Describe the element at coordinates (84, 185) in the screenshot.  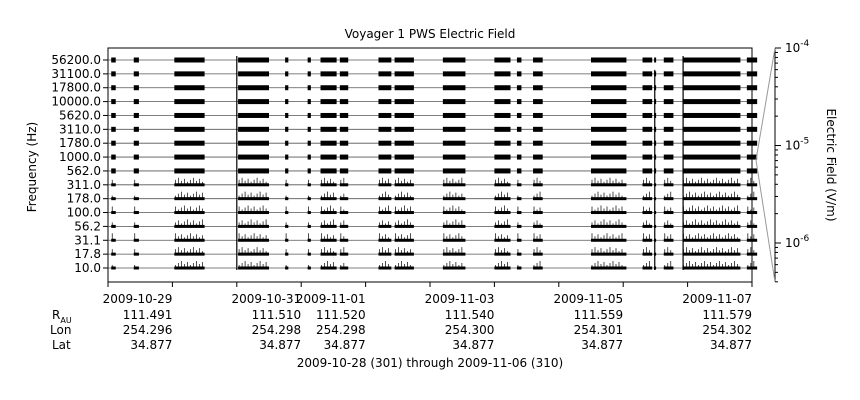
I see `y-tick-label: 311.0` at that location.